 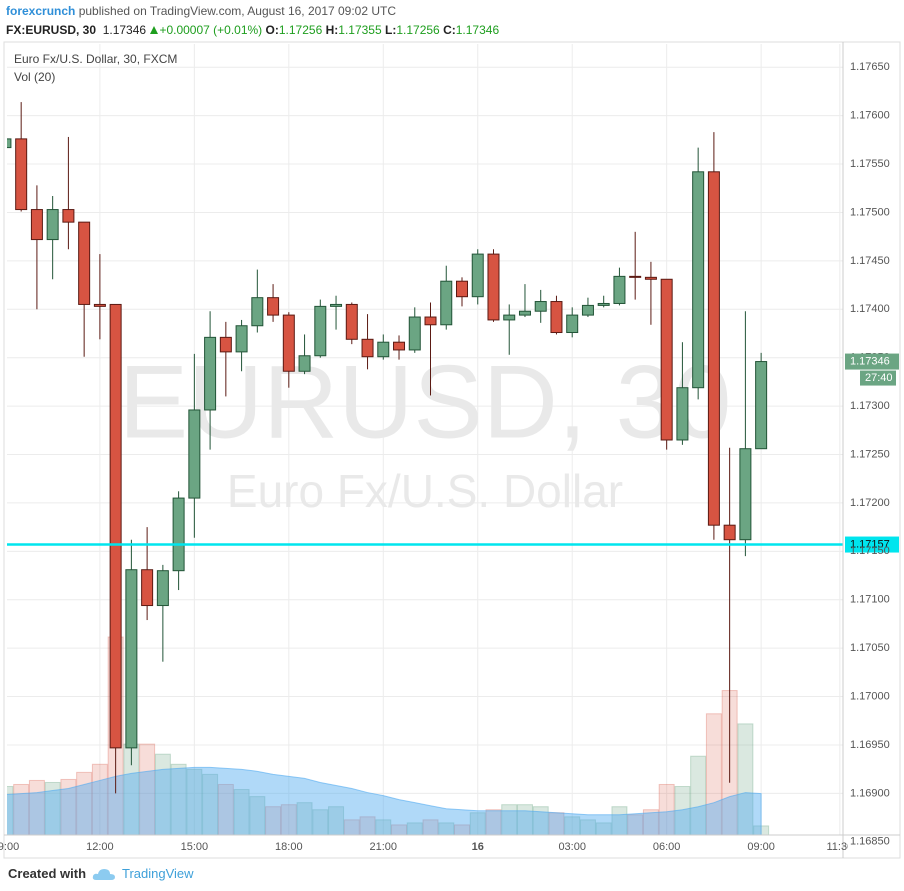 I want to click on y-tick-label: 1.16900, so click(x=870, y=793).